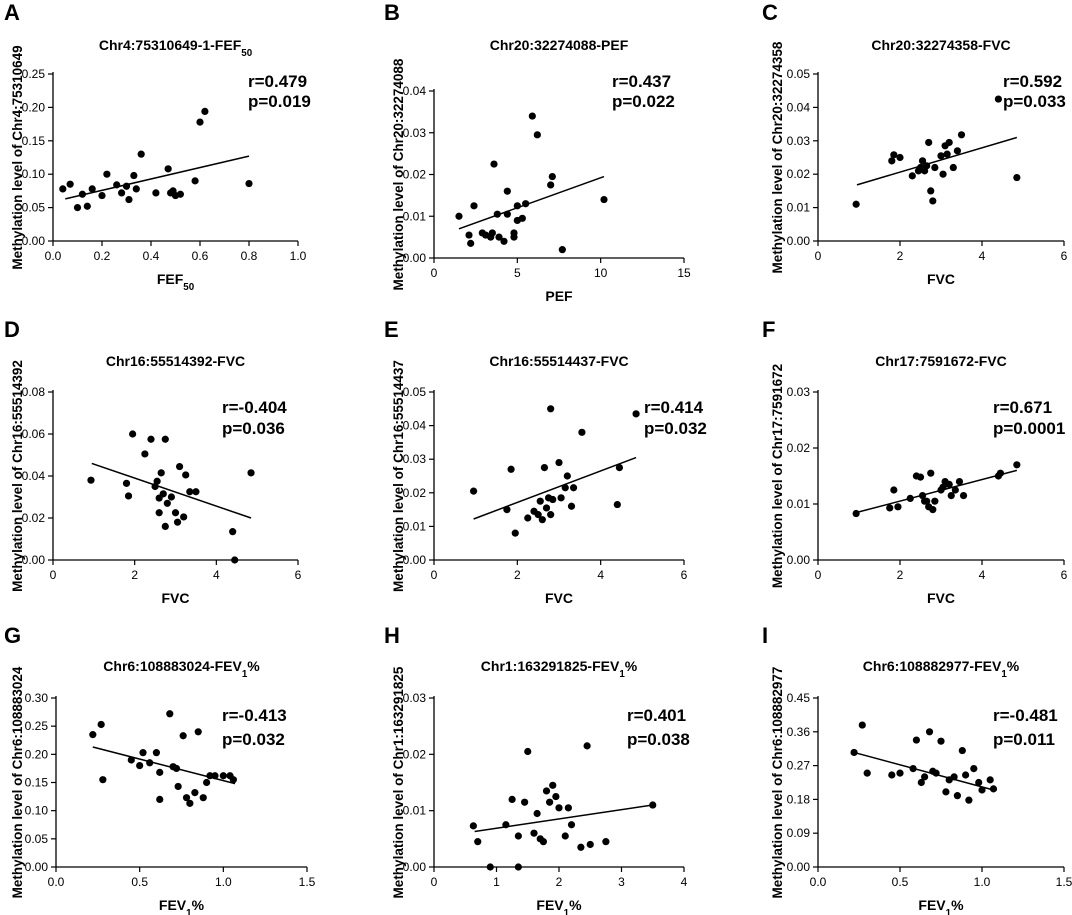 Image resolution: width=1072 pixels, height=915 pixels. Describe the element at coordinates (559, 906) in the screenshot. I see `x-axis-title: FEV1%` at that location.